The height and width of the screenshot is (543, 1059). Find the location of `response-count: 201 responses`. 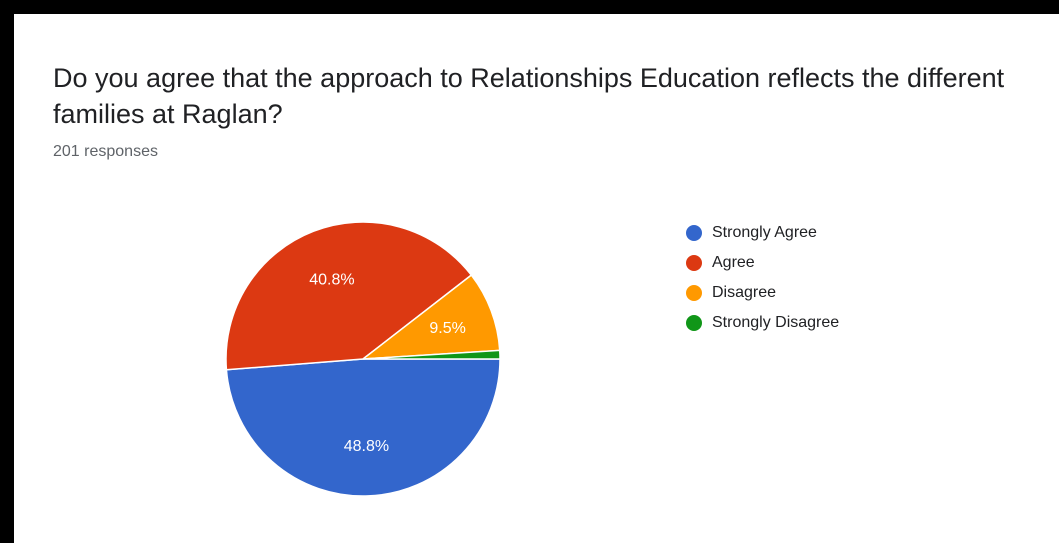

response-count: 201 responses is located at coordinates (105, 151).